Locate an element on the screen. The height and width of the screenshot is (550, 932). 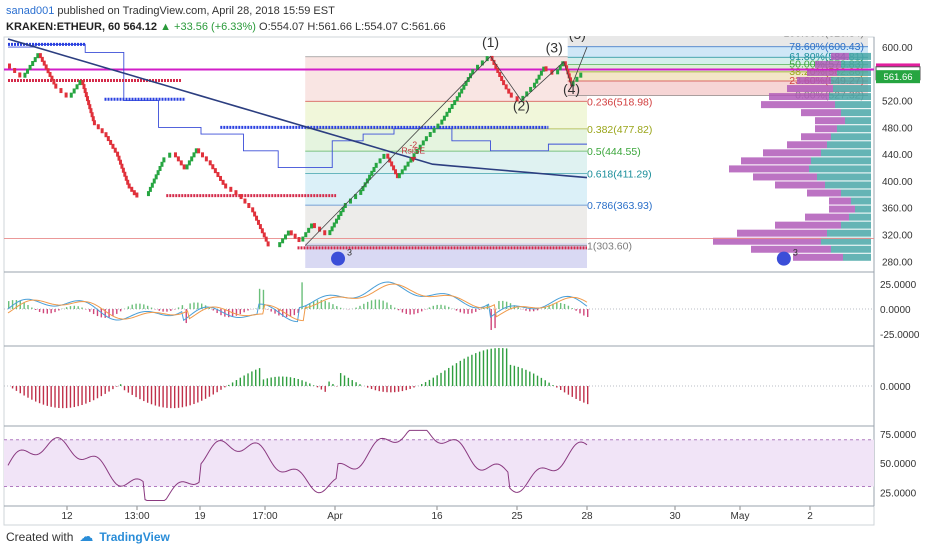
rsi-band is located at coordinates (439, 463).